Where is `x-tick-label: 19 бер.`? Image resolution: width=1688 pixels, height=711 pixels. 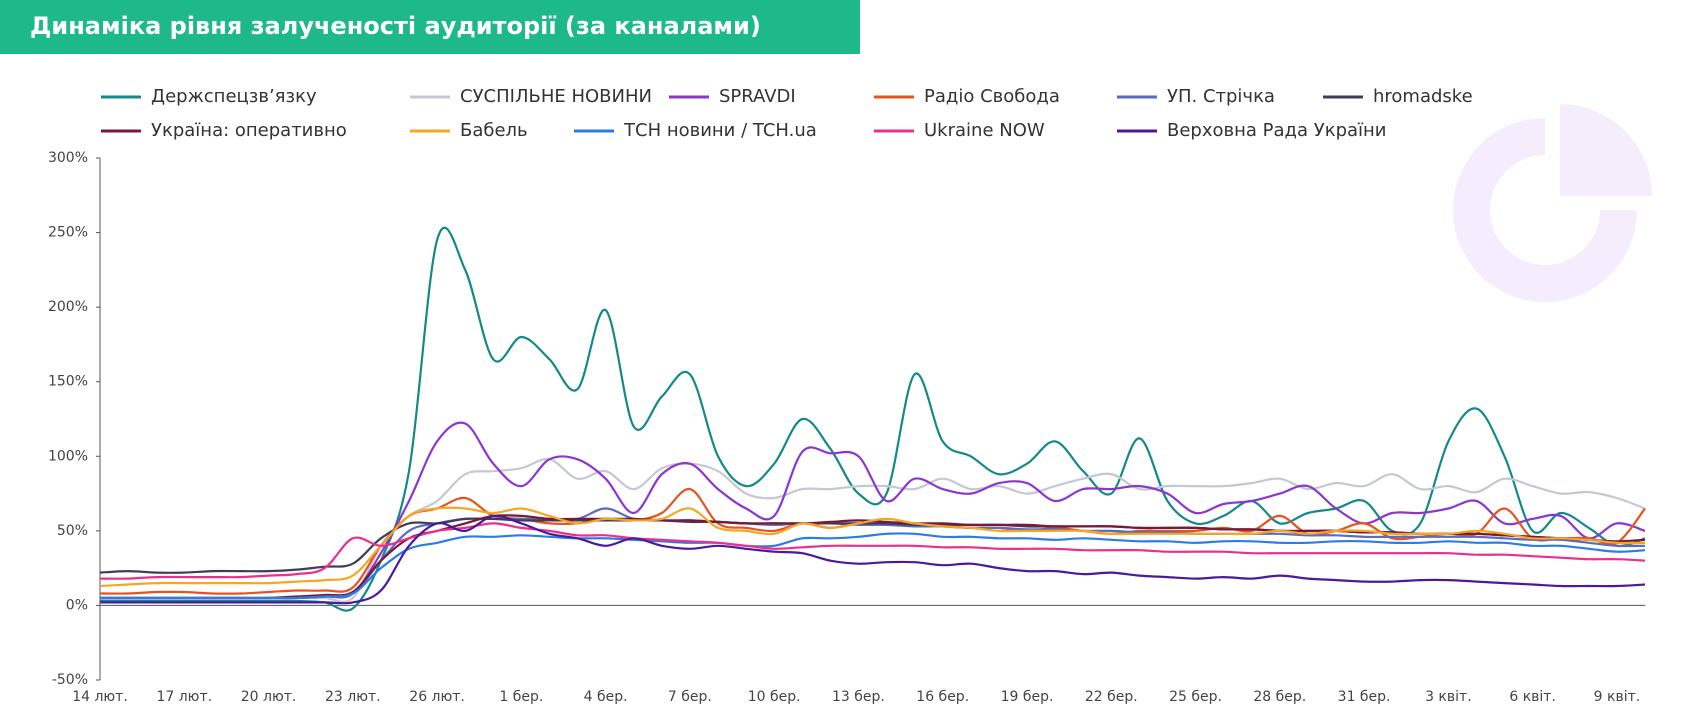 x-tick-label: 19 бер. is located at coordinates (1027, 697).